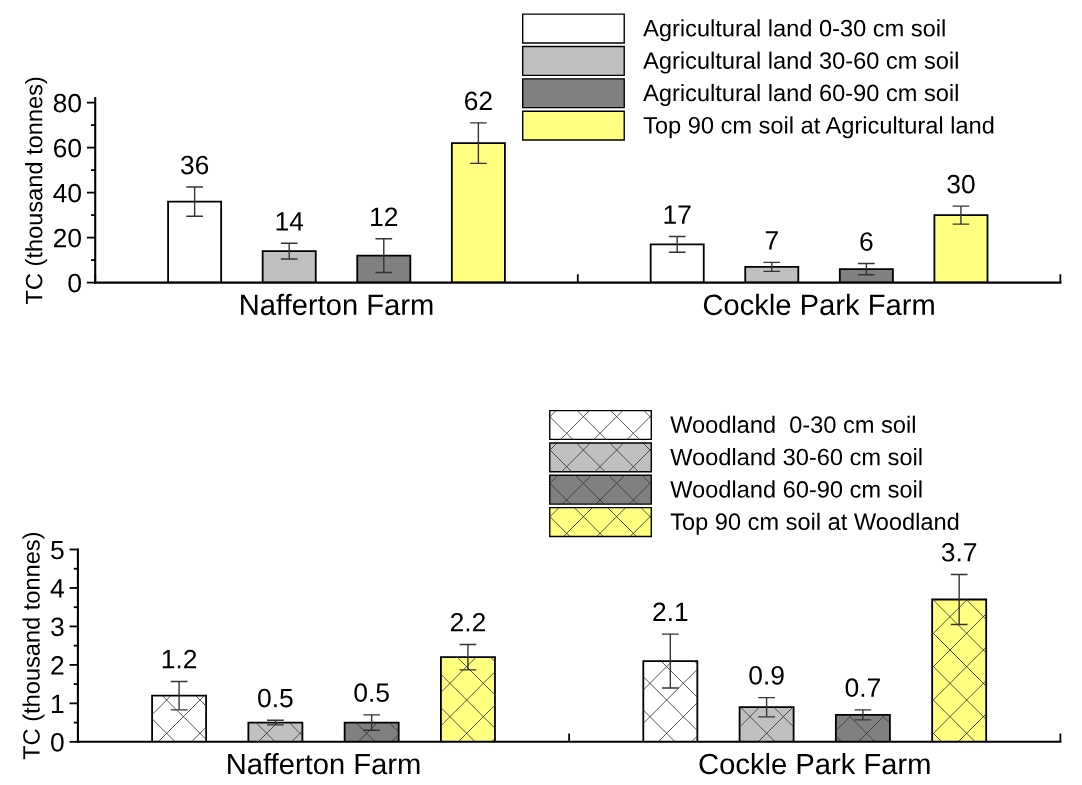 The image size is (1082, 785). I want to click on legend-label: Agricultural land 30-60 cm soil, so click(800, 62).